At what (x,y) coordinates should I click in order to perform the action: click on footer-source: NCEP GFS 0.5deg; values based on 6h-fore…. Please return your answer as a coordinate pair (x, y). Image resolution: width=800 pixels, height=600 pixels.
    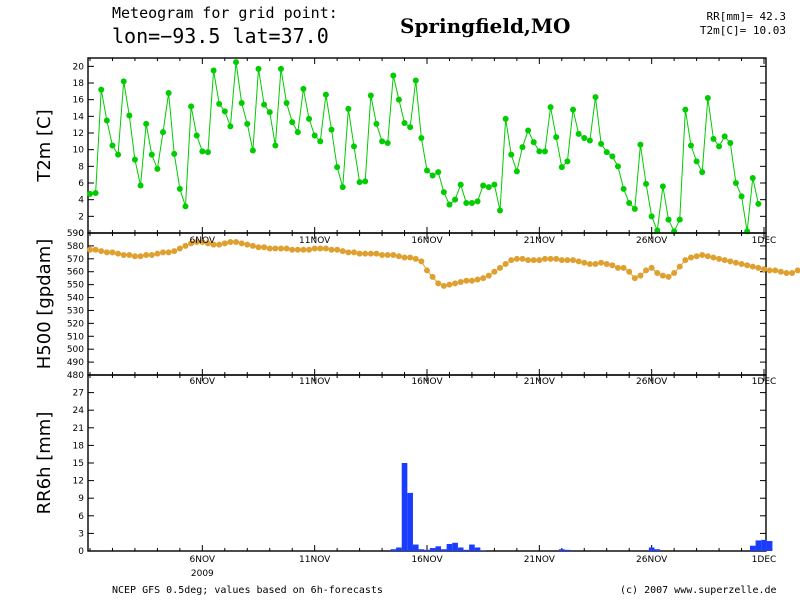
    Looking at the image, I should click on (247, 590).